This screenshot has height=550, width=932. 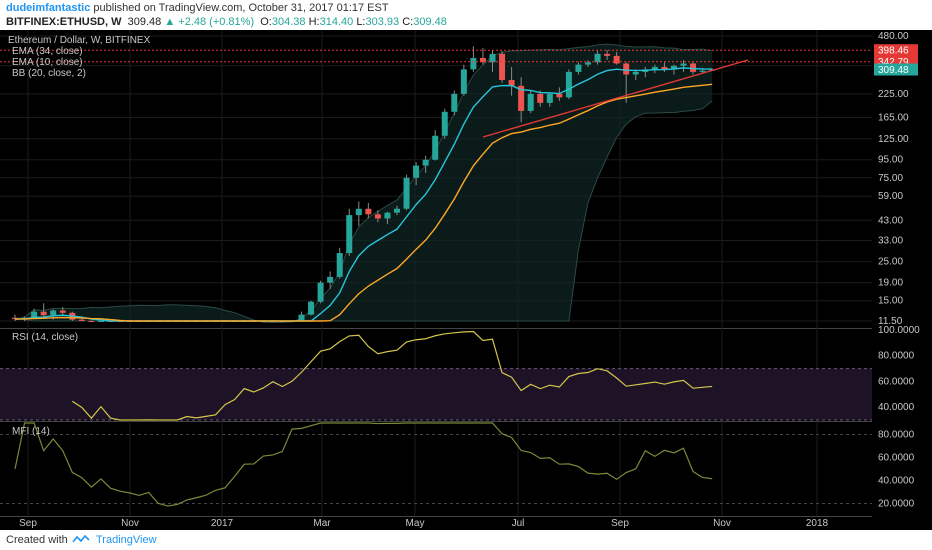 What do you see at coordinates (31, 431) in the screenshot?
I see `mfi-pane-title: MFI (14)` at bounding box center [31, 431].